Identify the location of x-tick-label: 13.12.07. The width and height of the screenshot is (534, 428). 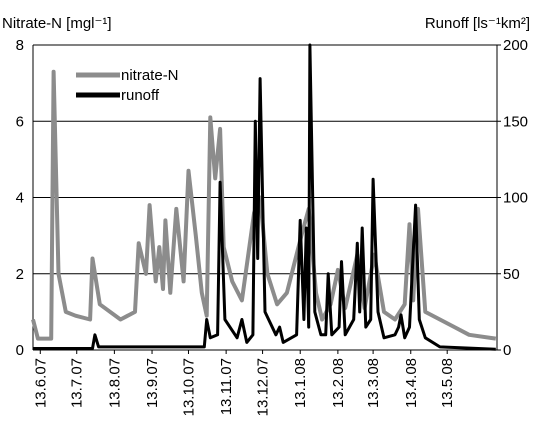
(263, 387).